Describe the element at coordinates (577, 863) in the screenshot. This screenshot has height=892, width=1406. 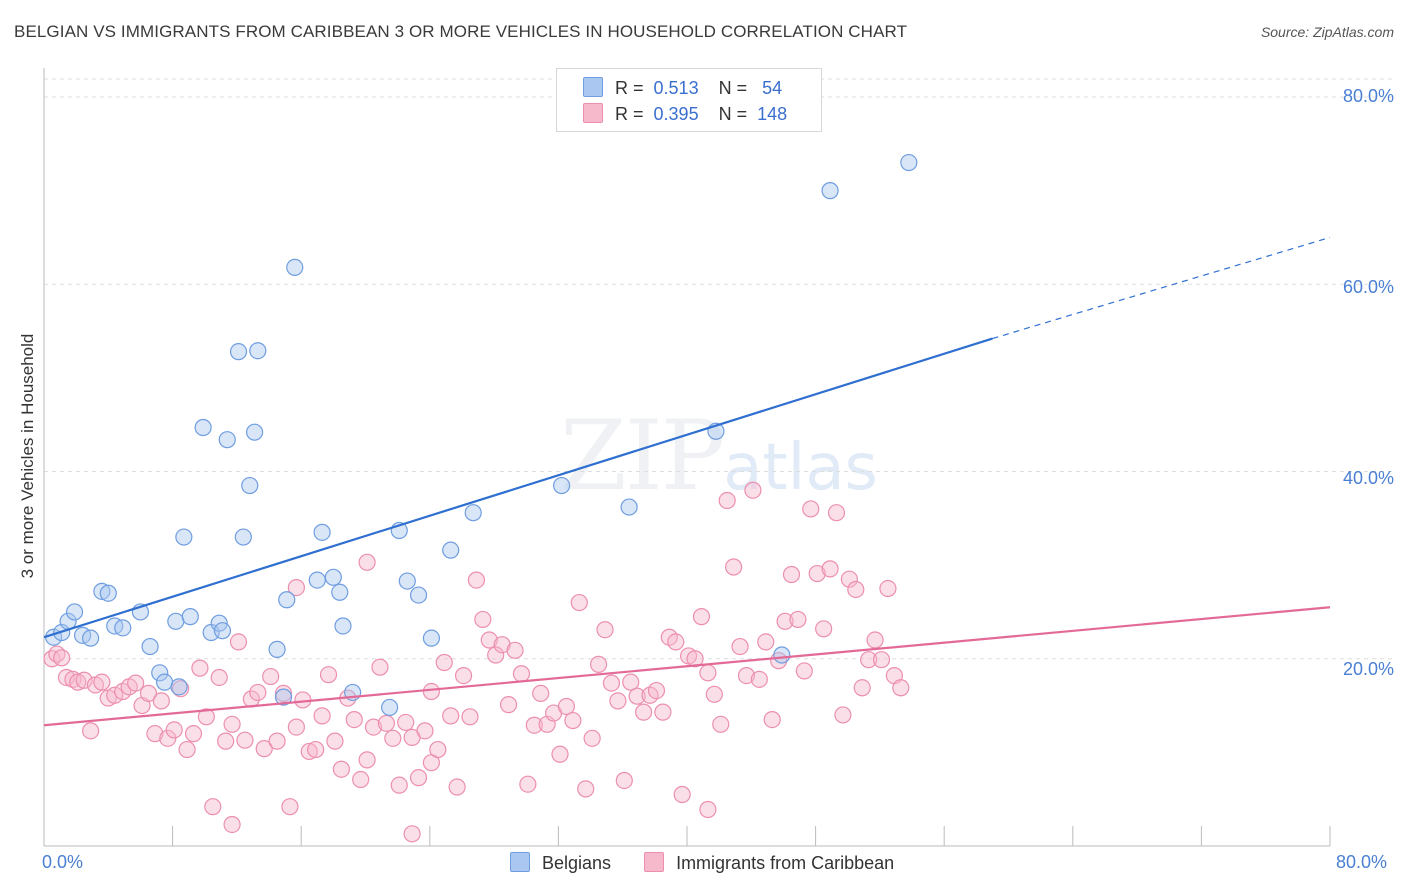
I see `legend-label: Belgians` at that location.